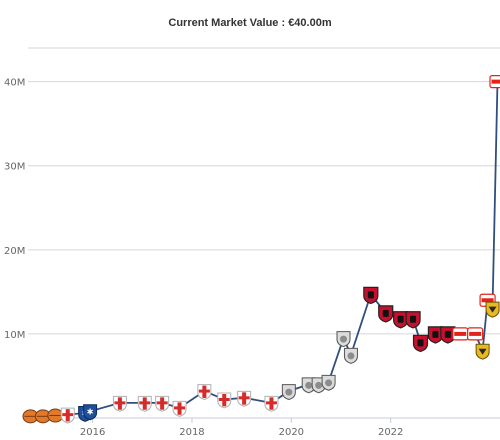  I want to click on club-badge-blue-icon: ✱, so click(90, 412).